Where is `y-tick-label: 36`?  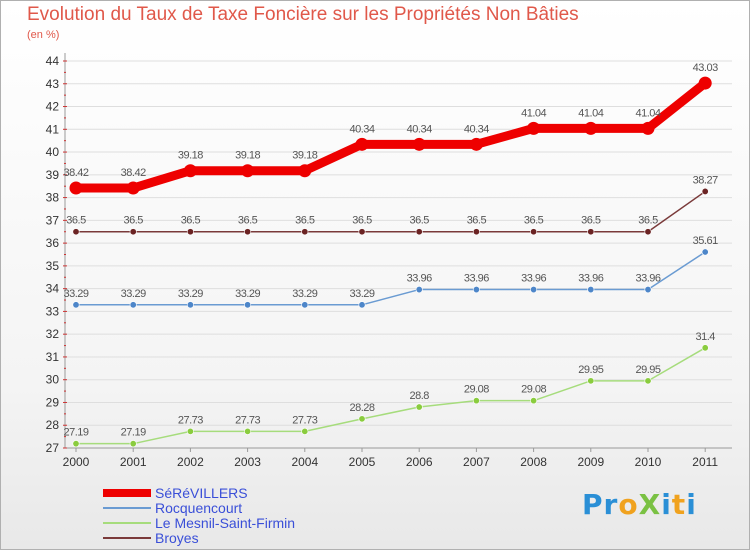 y-tick-label: 36 is located at coordinates (53, 243).